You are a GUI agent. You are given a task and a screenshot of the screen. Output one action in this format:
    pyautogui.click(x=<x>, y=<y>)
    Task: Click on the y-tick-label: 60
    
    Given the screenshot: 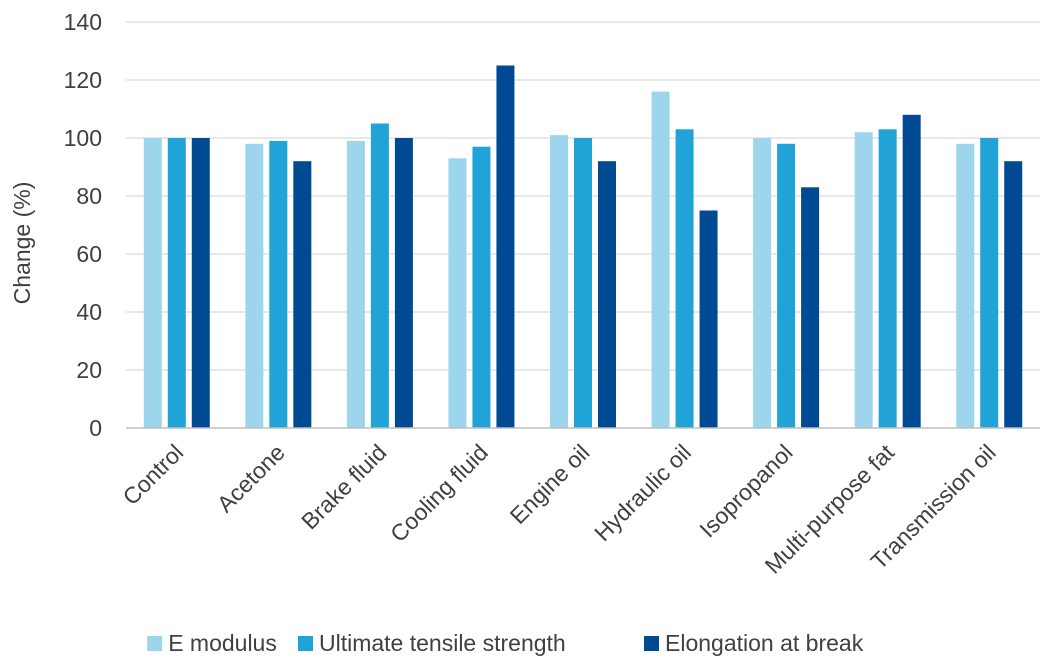 What is the action you would take?
    pyautogui.click(x=89, y=254)
    